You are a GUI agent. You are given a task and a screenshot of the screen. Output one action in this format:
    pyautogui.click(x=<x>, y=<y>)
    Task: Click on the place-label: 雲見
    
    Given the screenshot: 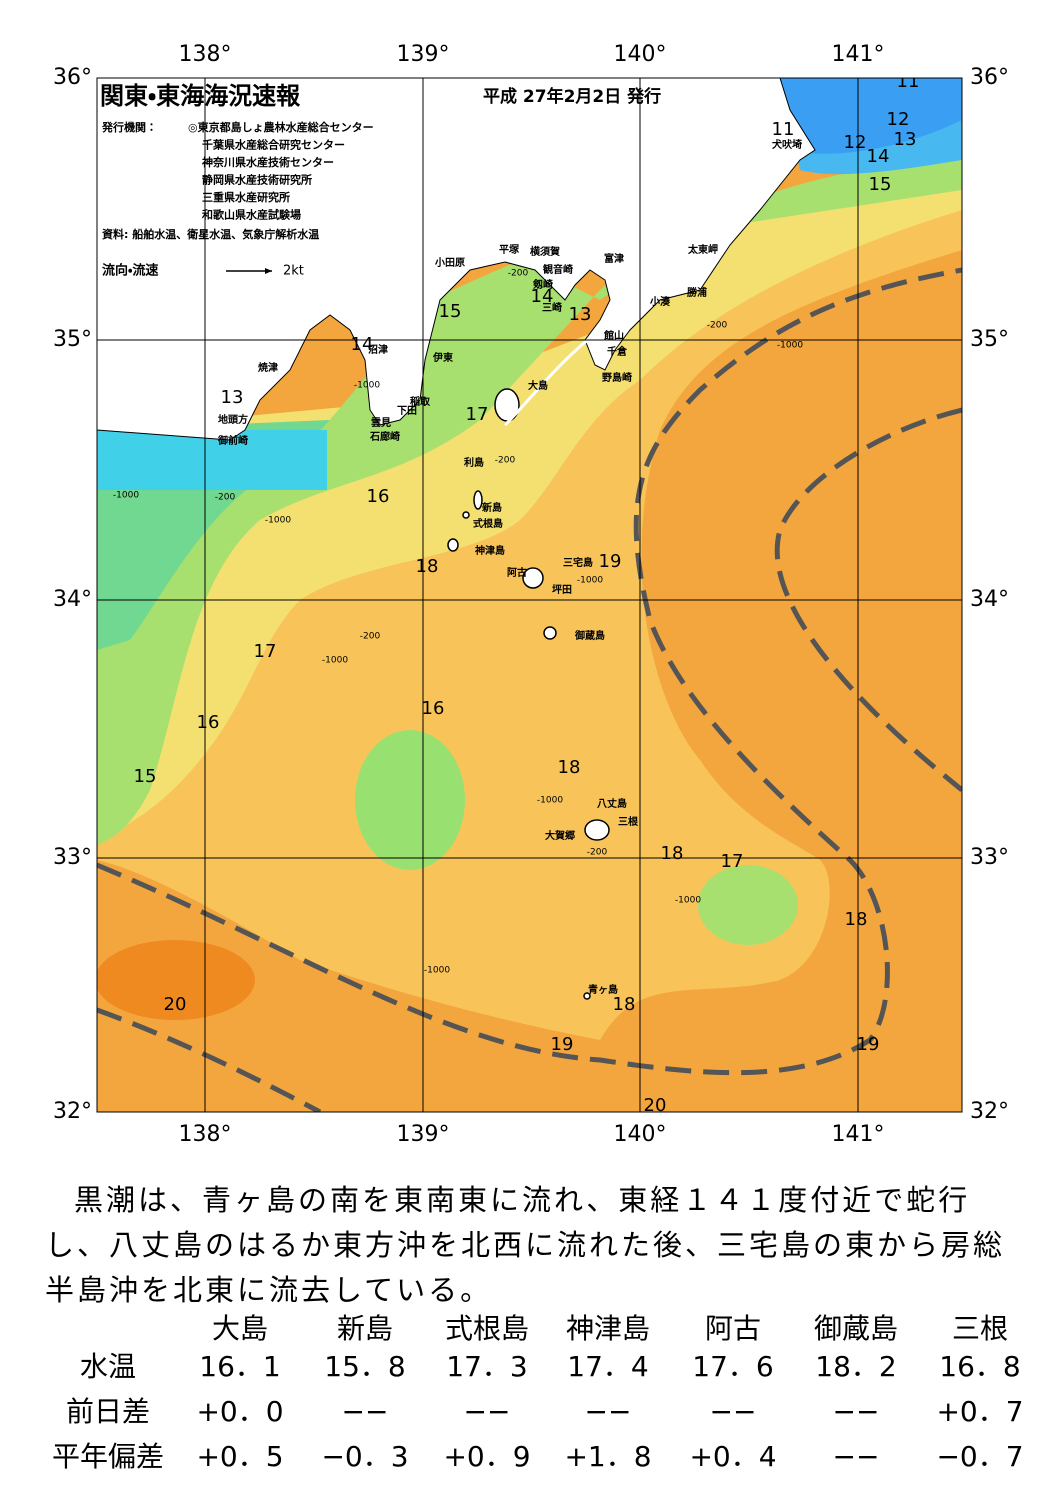 What is the action you would take?
    pyautogui.click(x=381, y=423)
    